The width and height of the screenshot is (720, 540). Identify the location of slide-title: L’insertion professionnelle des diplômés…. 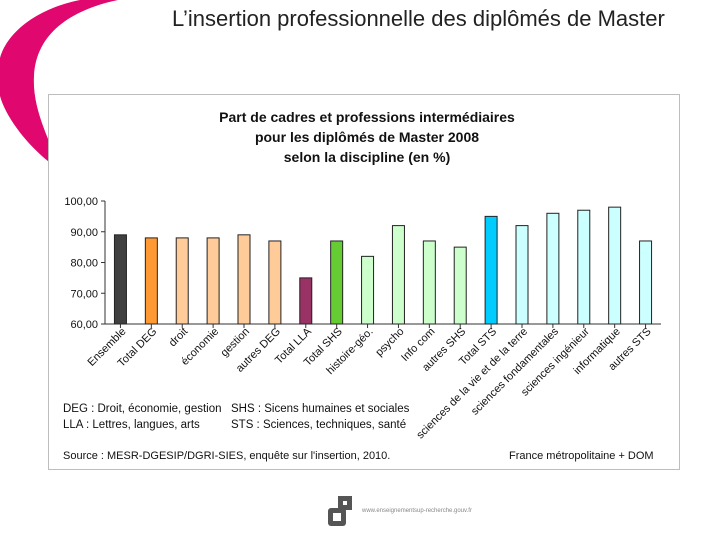
(418, 18).